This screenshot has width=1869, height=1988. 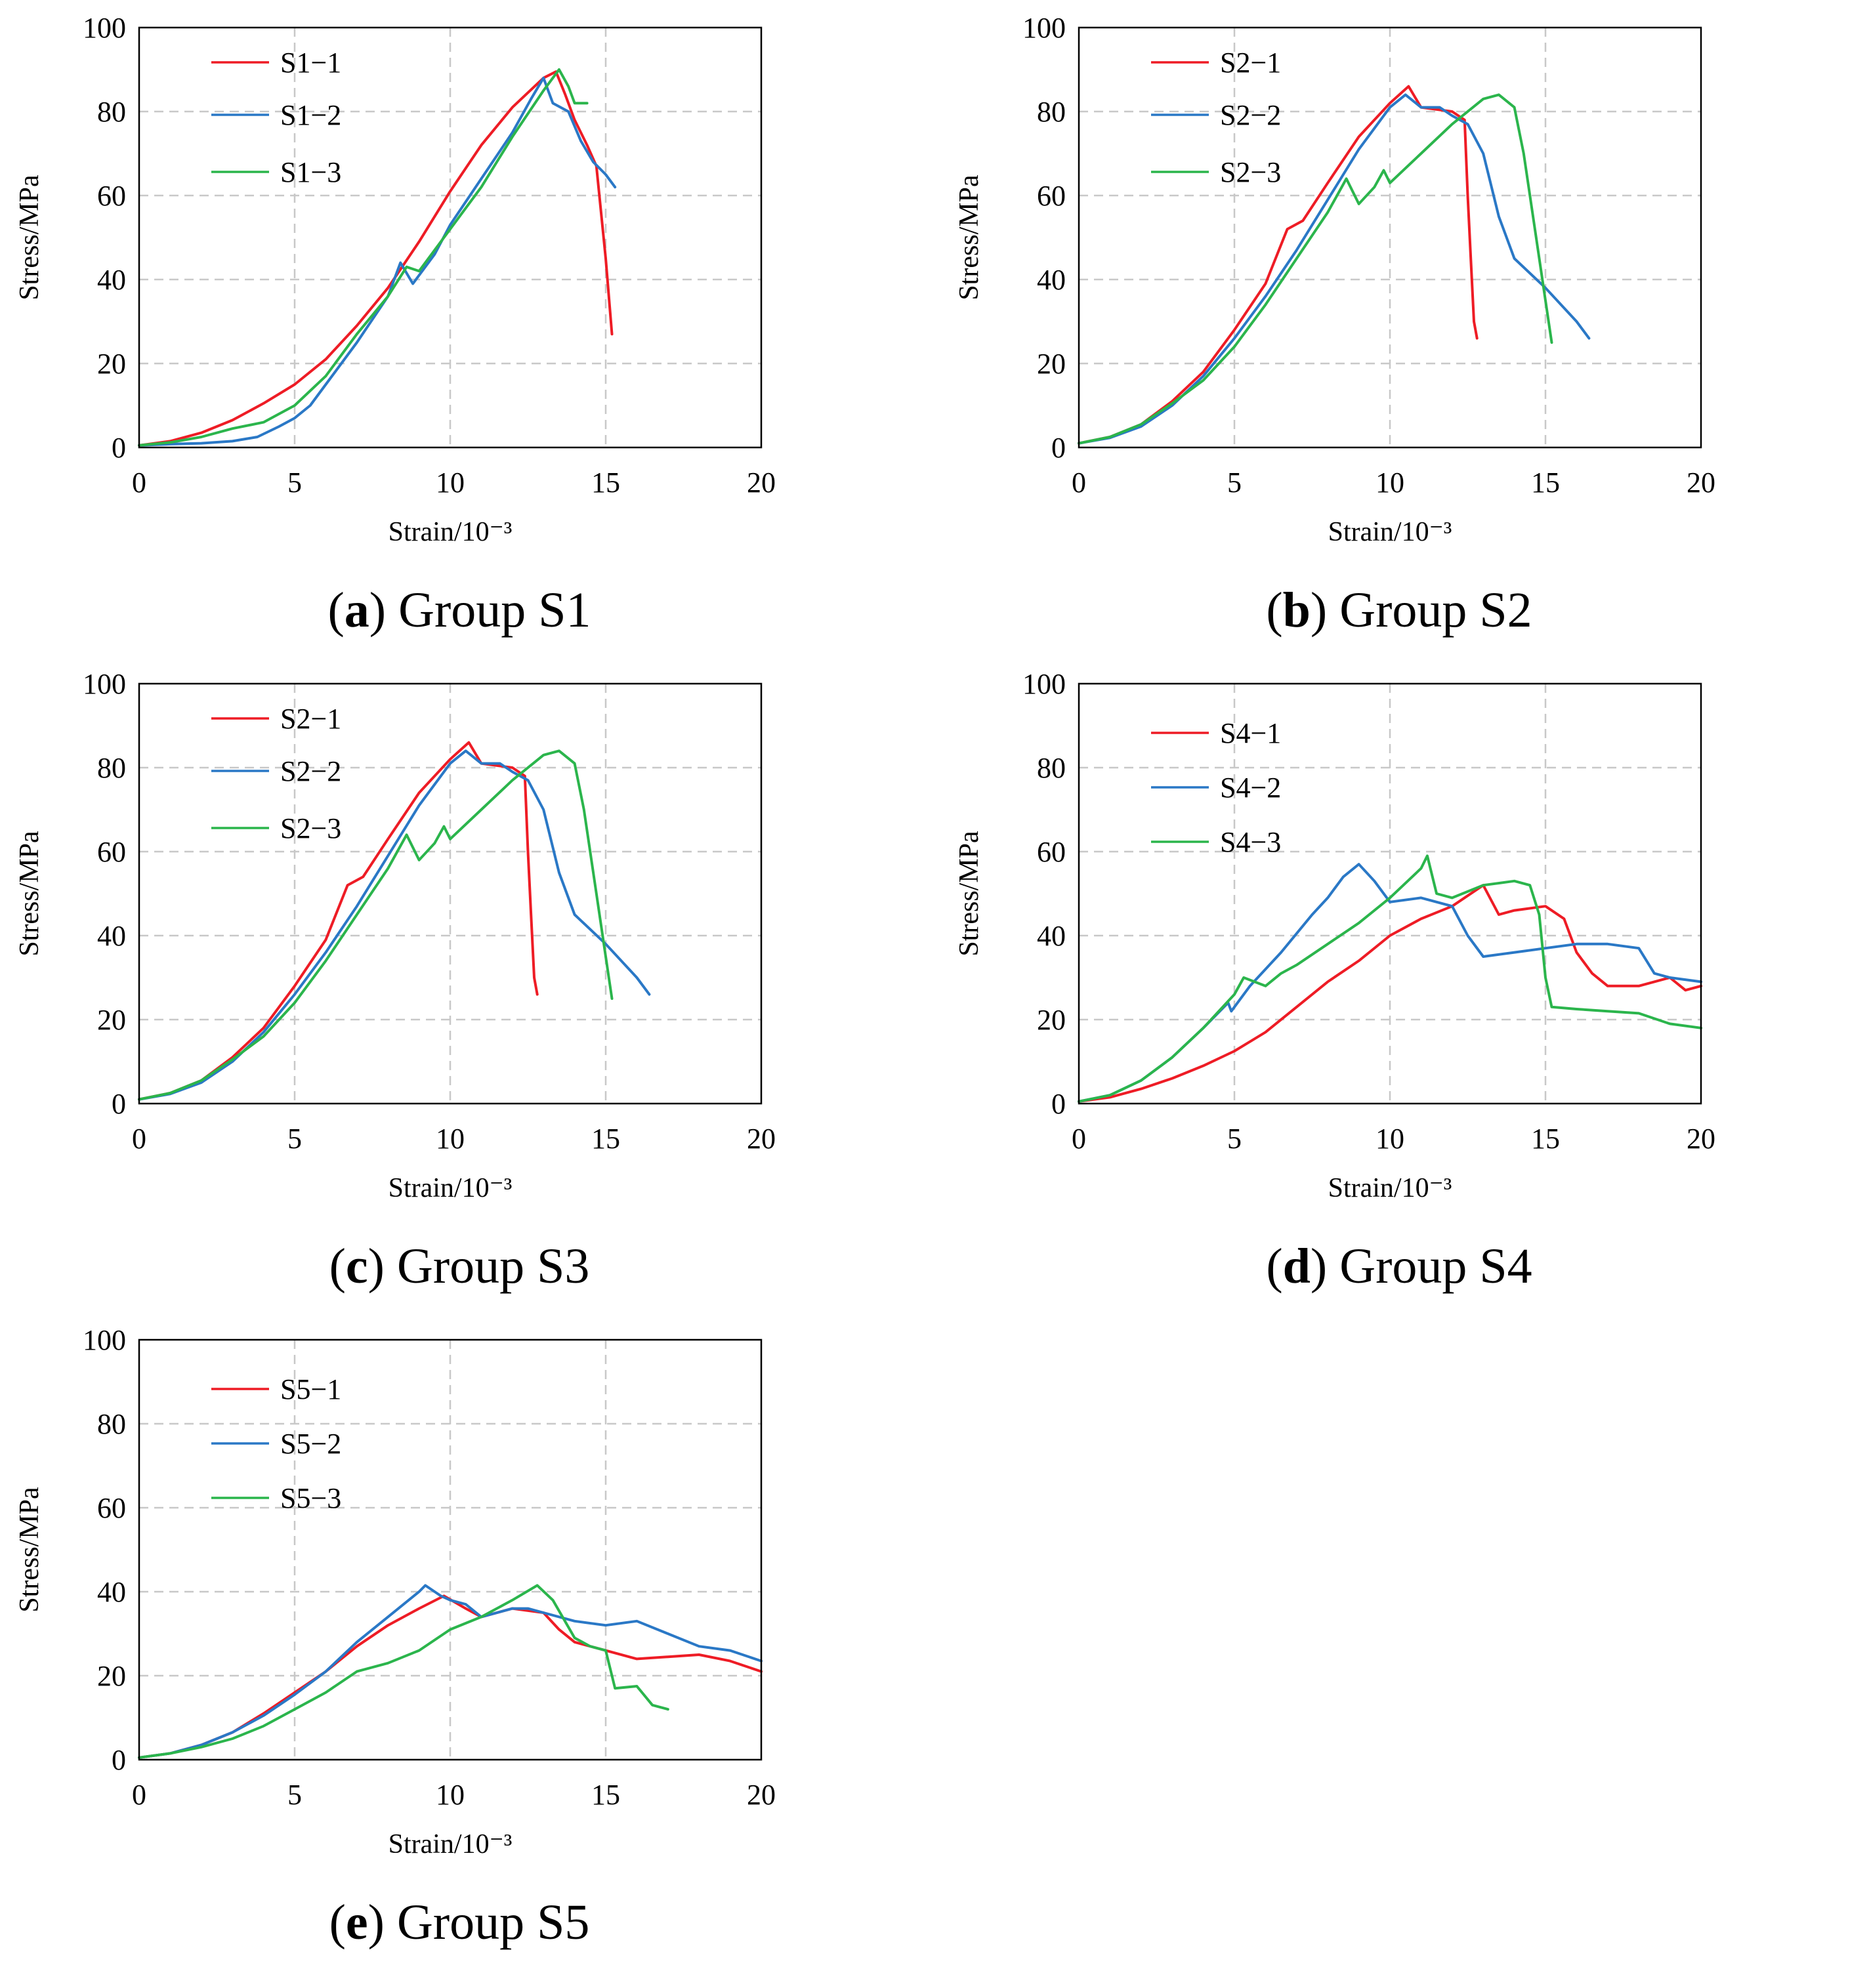 What do you see at coordinates (1058, 1104) in the screenshot?
I see `y-tick-label-d-0: 0` at bounding box center [1058, 1104].